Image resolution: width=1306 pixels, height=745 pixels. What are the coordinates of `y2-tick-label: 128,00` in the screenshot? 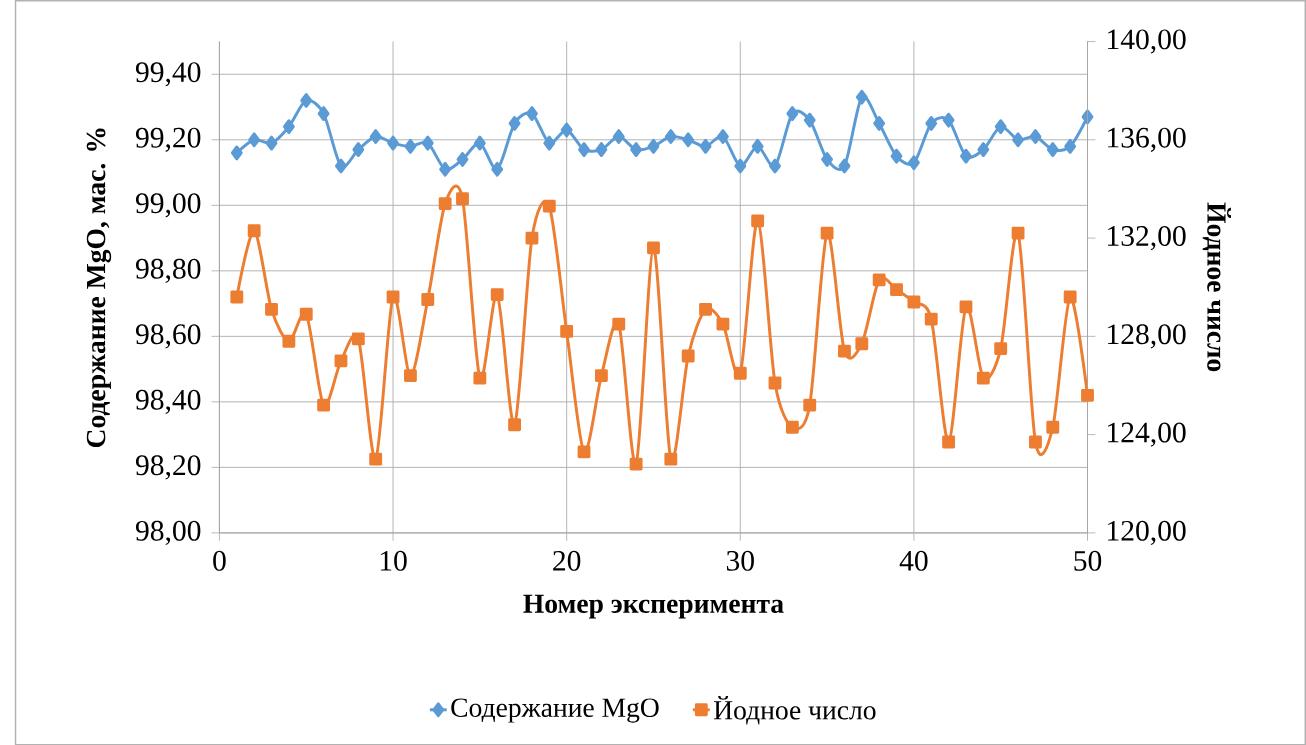 It's located at (1147, 336).